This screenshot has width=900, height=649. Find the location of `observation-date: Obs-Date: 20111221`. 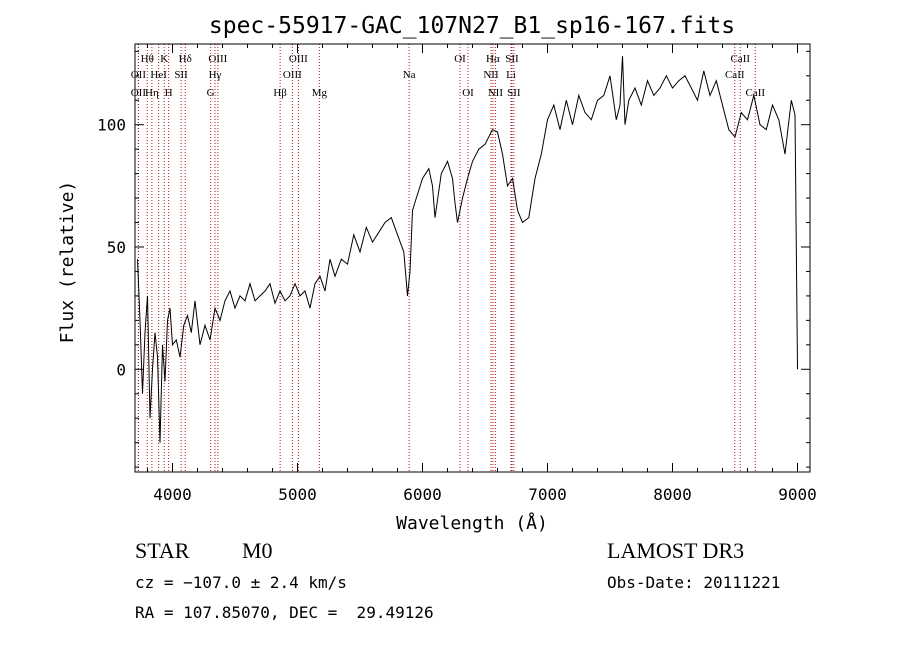

observation-date: Obs-Date: 20111221 is located at coordinates (694, 582).